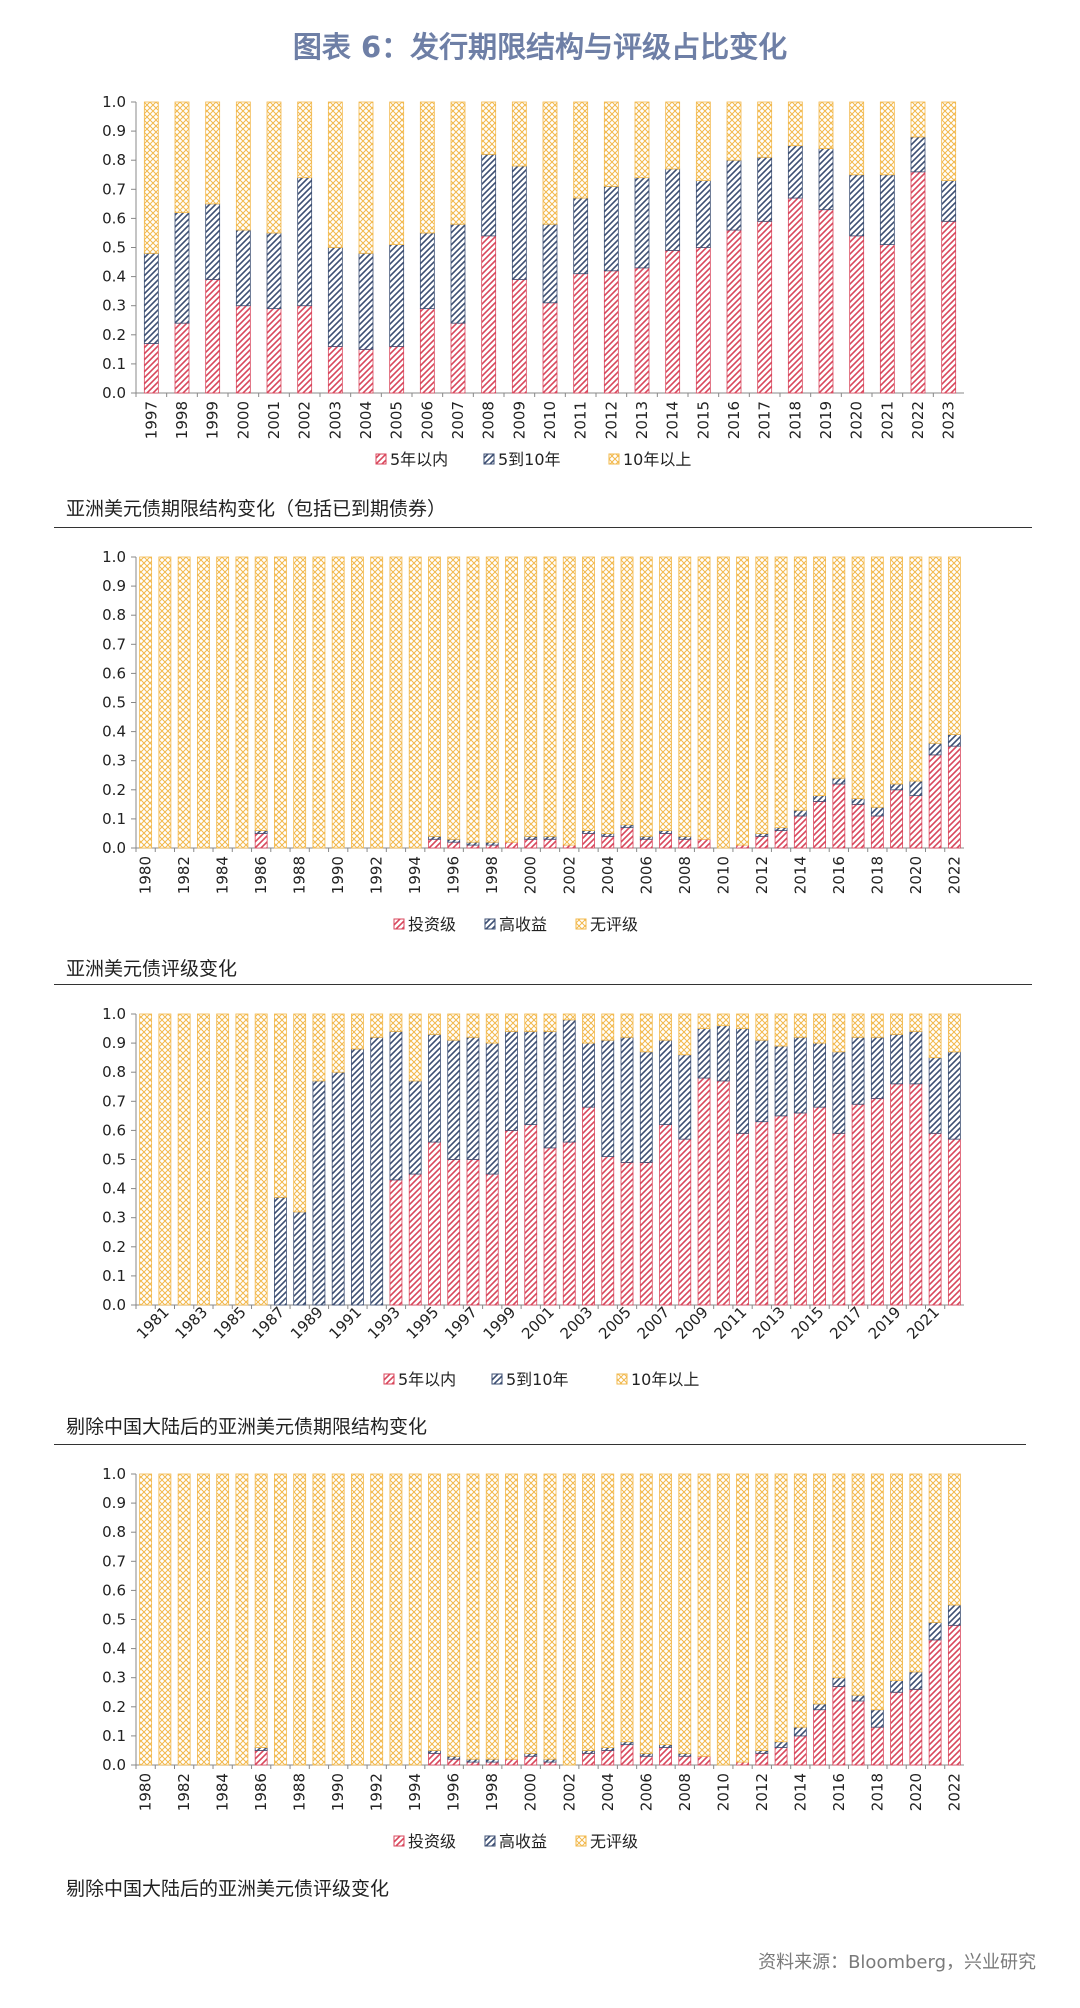 This screenshot has height=2008, width=1080. What do you see at coordinates (261, 875) in the screenshot?
I see `x-tick-label: 1986` at bounding box center [261, 875].